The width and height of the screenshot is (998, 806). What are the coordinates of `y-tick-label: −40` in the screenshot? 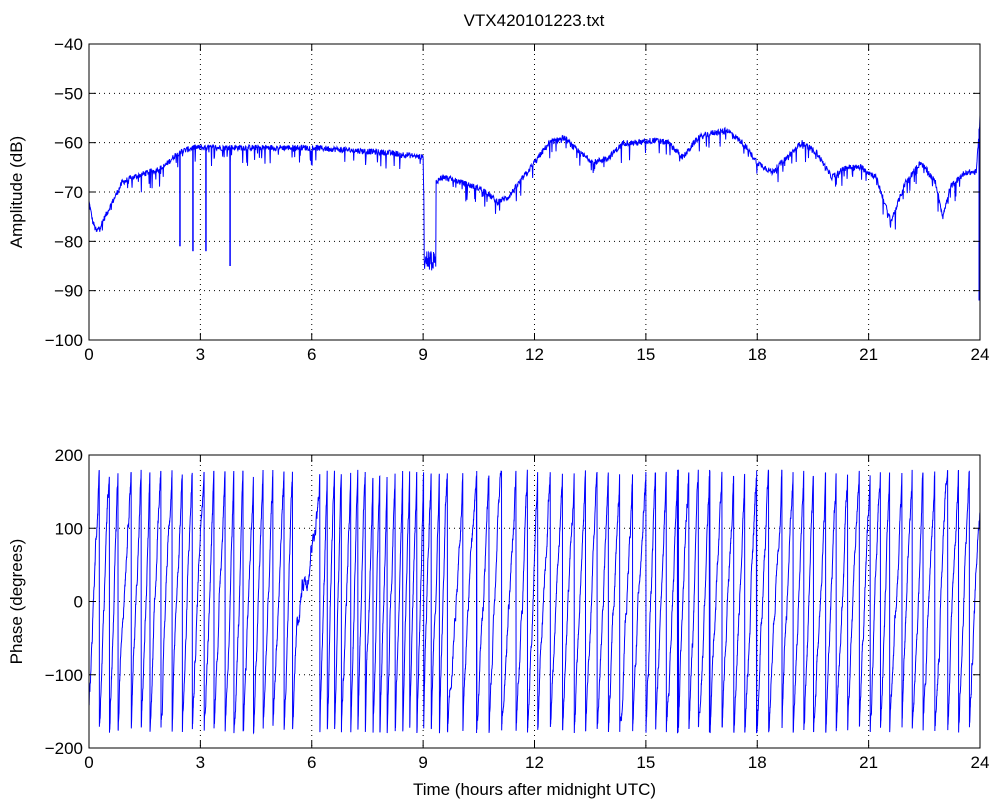 It's located at (68, 44).